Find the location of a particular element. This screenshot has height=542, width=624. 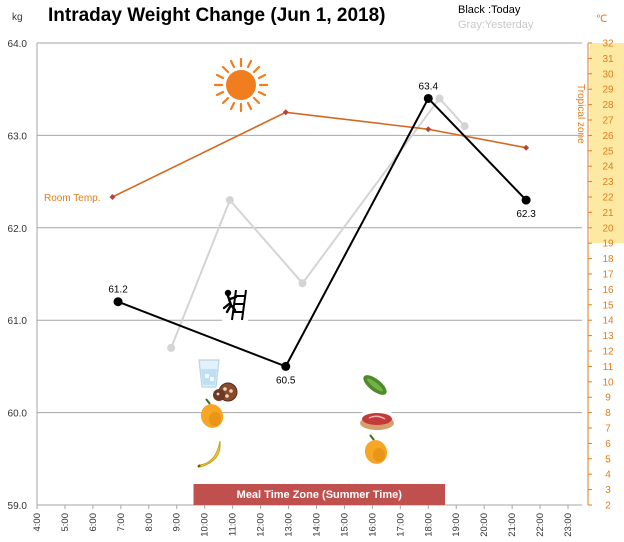

y2-tick-label: 23 is located at coordinates (608, 182).